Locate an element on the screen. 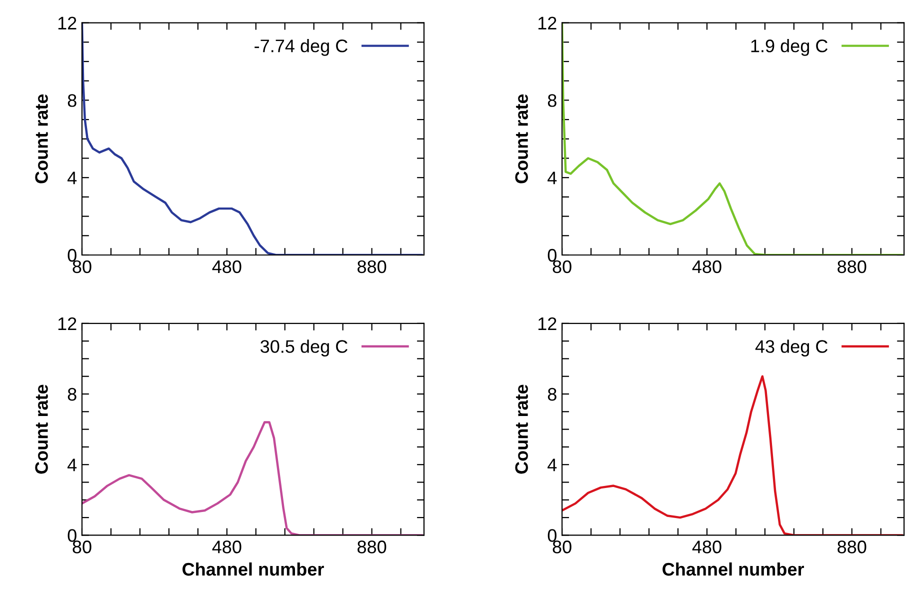 This screenshot has height=600, width=913. legend-label: -7.74 deg C is located at coordinates (301, 47).